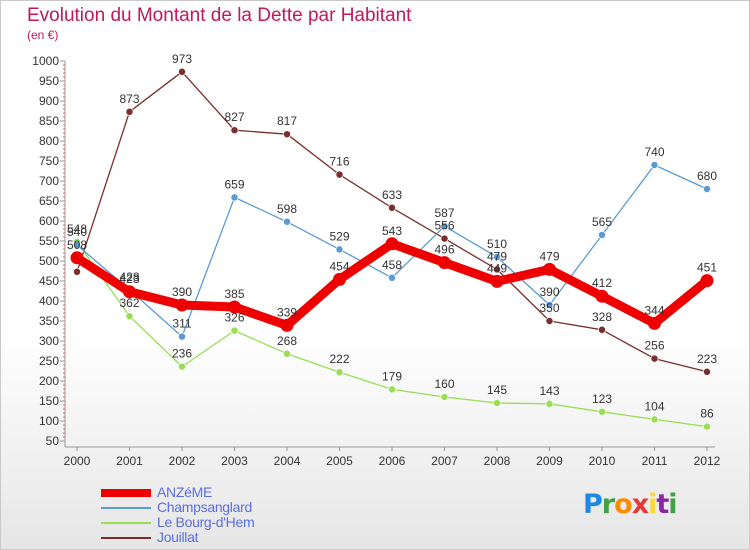  What do you see at coordinates (234, 461) in the screenshot?
I see `x-tick-label: 2003` at bounding box center [234, 461].